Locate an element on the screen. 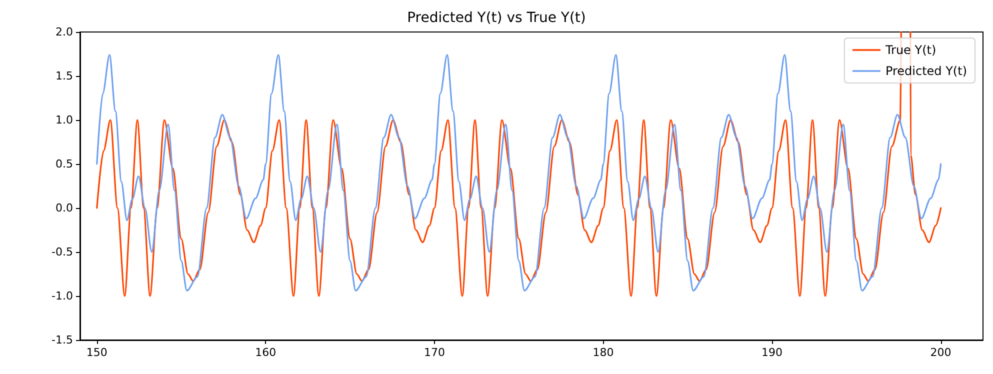 This screenshot has width=993, height=374. y-tick-label: 1.5 is located at coordinates (64, 76).